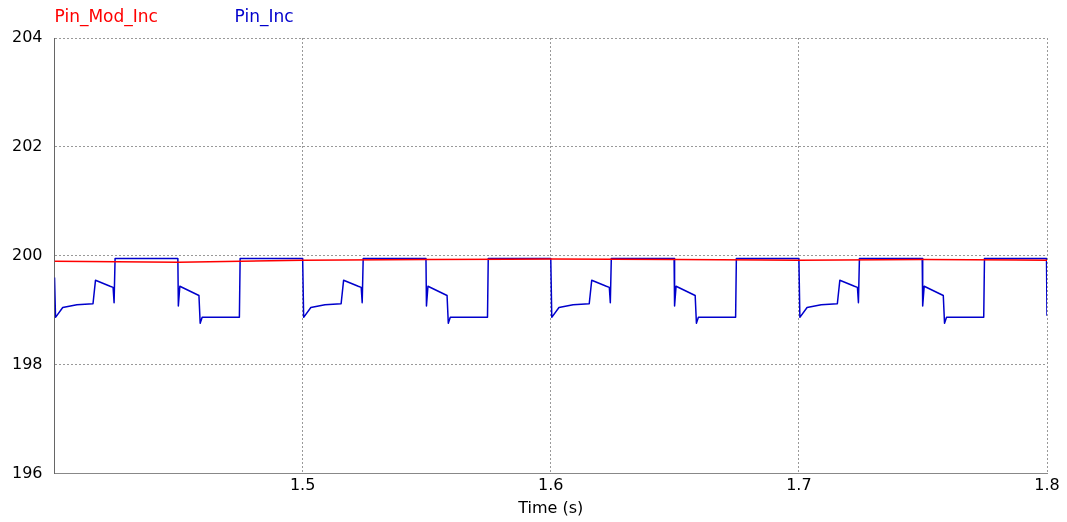  Describe the element at coordinates (1047, 485) in the screenshot. I see `x-tick-label: 1.8` at that location.